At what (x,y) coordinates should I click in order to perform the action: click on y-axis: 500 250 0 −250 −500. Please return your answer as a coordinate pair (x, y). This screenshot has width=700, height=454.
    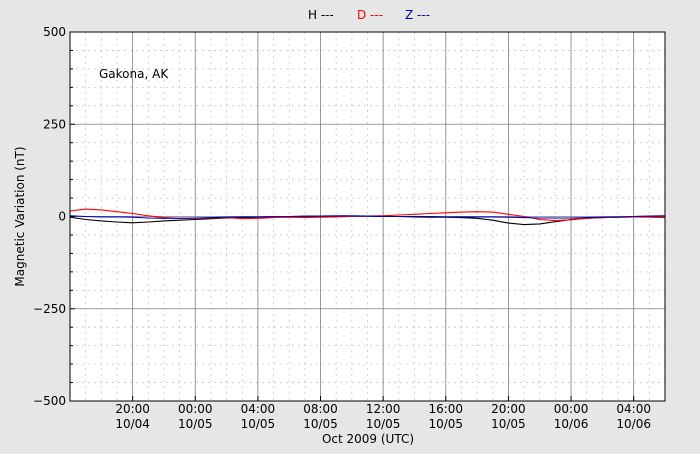
    Looking at the image, I should click on (54, 216).